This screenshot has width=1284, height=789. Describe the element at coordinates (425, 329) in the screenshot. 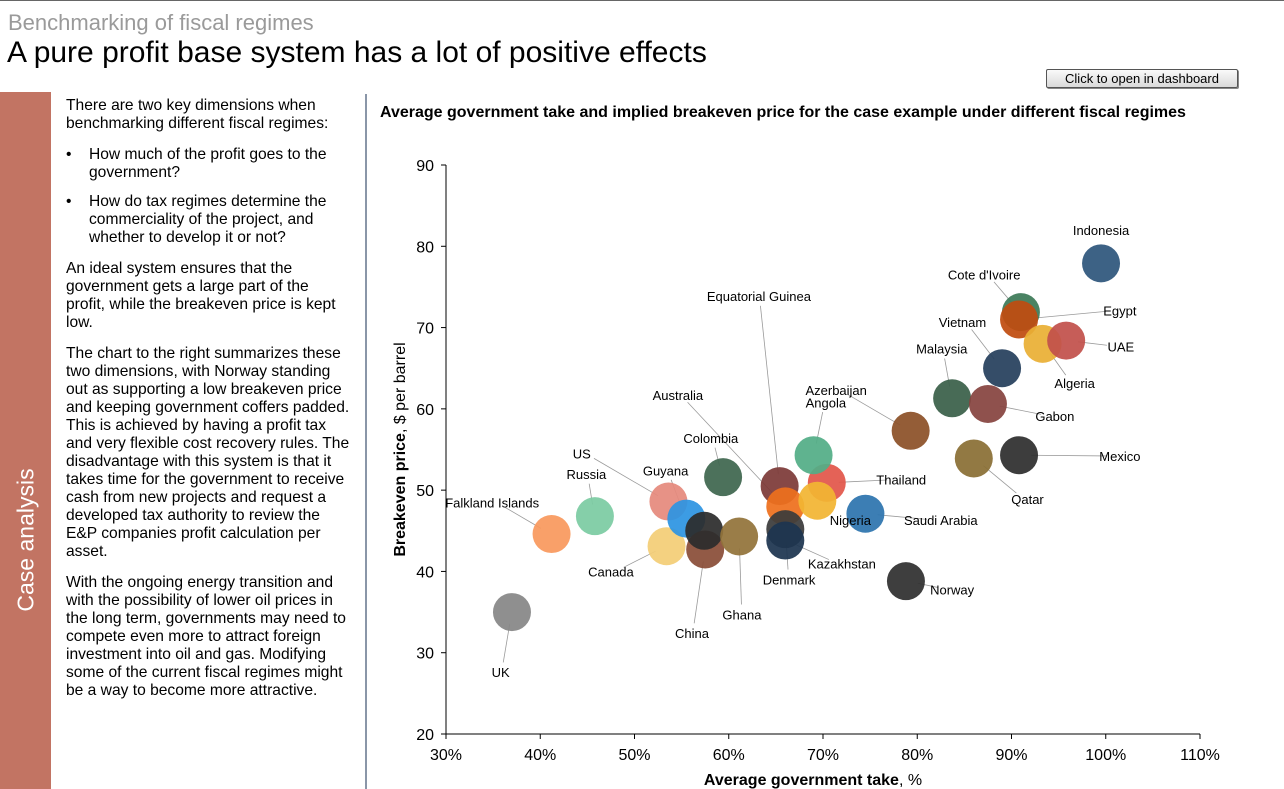

I see `y-tick-label: 70` at that location.